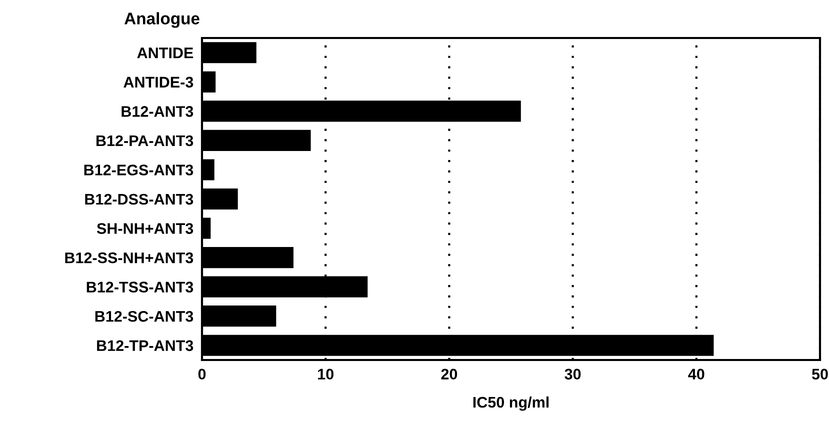 This screenshot has height=426, width=829. Describe the element at coordinates (139, 199) in the screenshot. I see `y-tick-label: B12-DSS-ANT3` at that location.